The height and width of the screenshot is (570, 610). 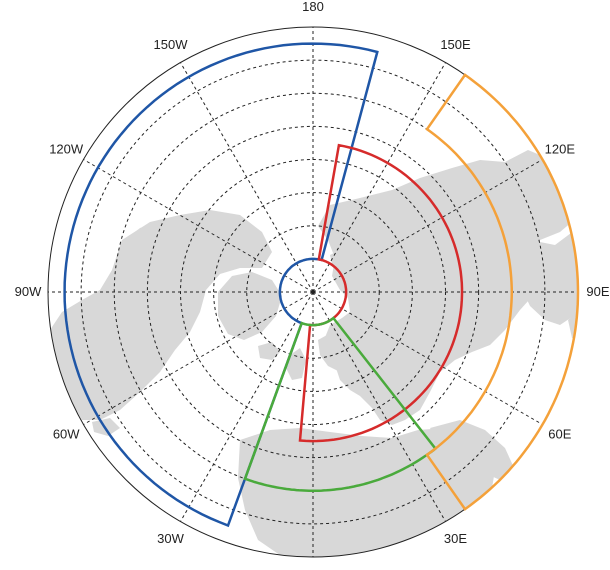 What do you see at coordinates (455, 44) in the screenshot?
I see `meridian-label-150E: 150E` at bounding box center [455, 44].